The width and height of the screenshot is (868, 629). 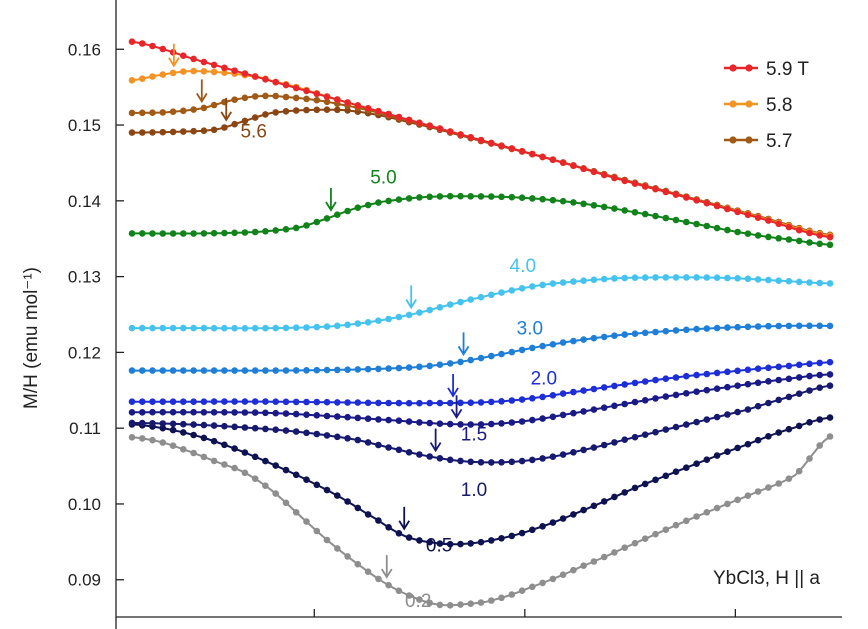 I want to click on series-line, so click(x=481, y=303).